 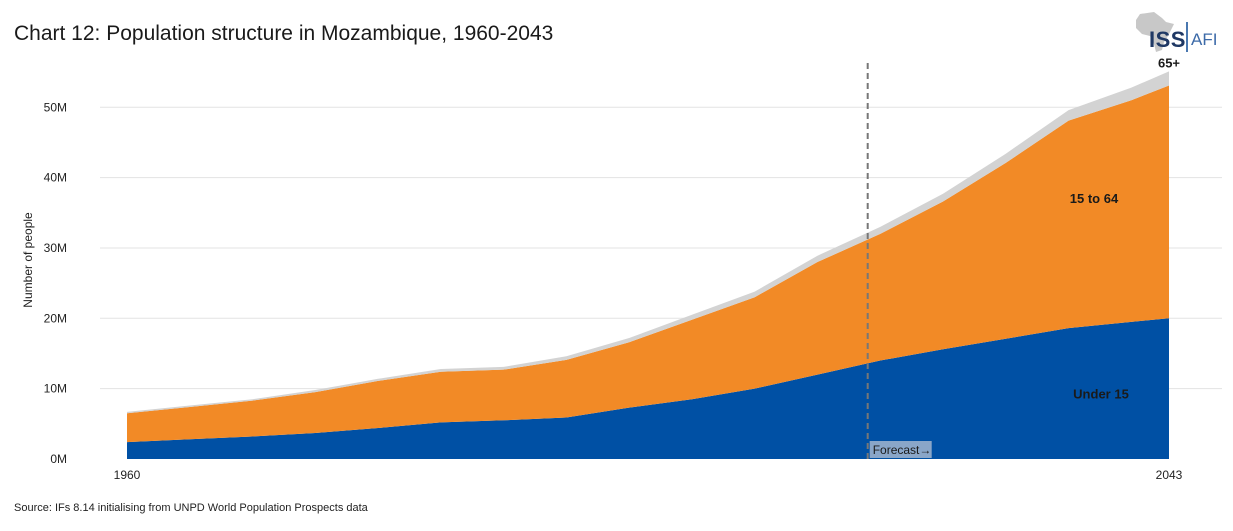 I want to click on y-tick-label: 0M, so click(x=58, y=459).